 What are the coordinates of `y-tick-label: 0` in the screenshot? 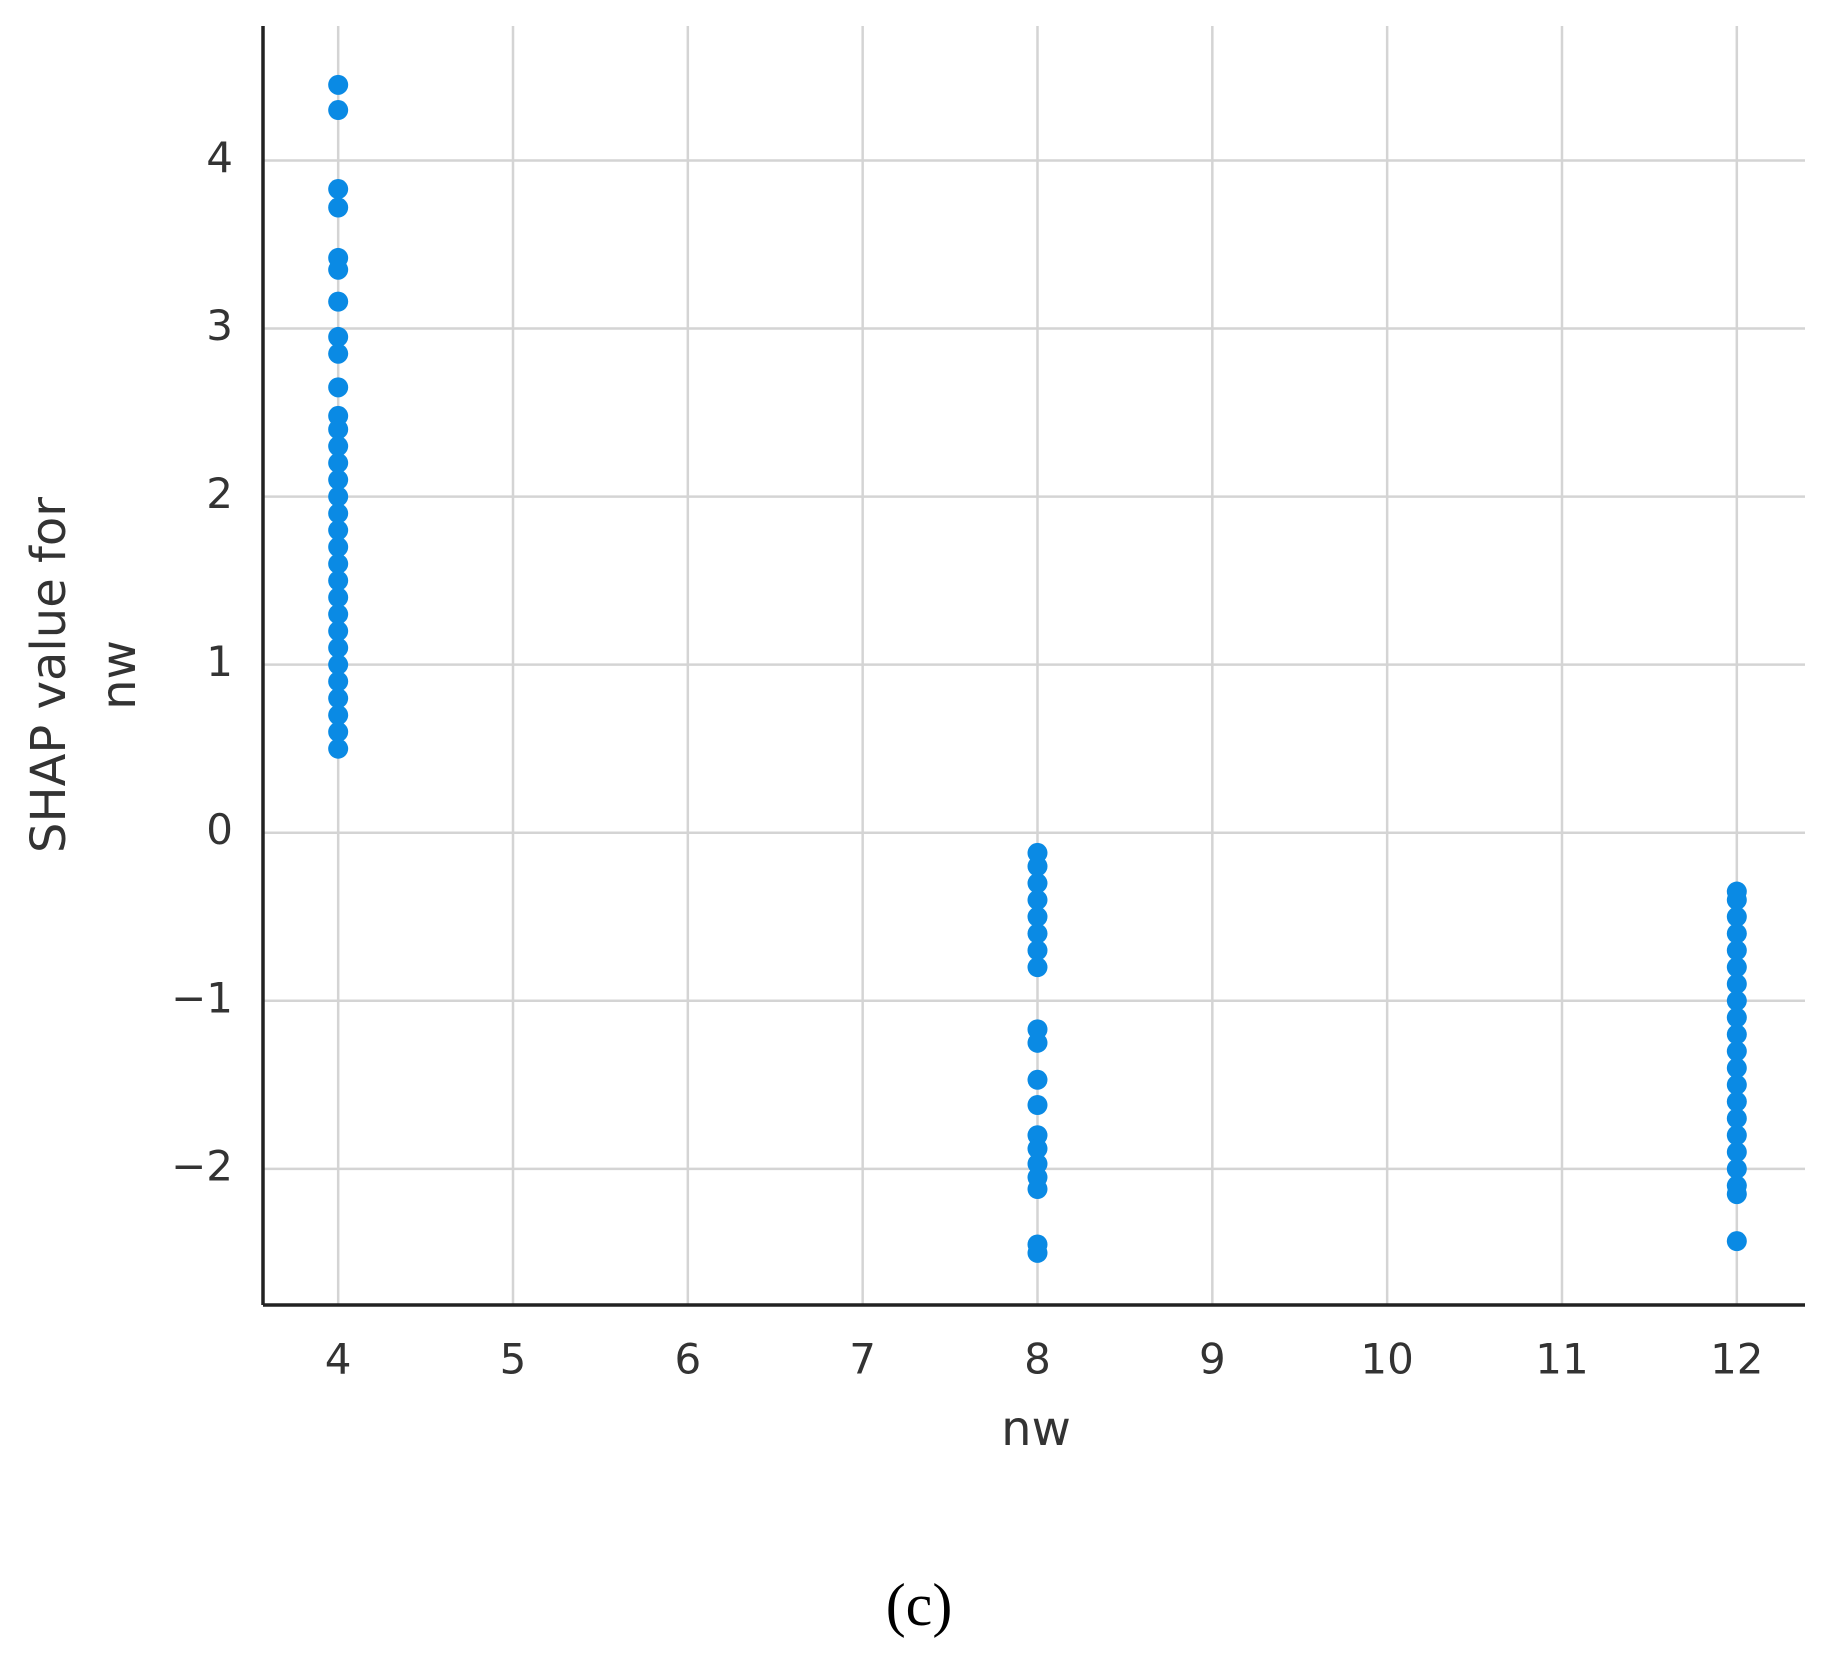 It's located at (219, 829).